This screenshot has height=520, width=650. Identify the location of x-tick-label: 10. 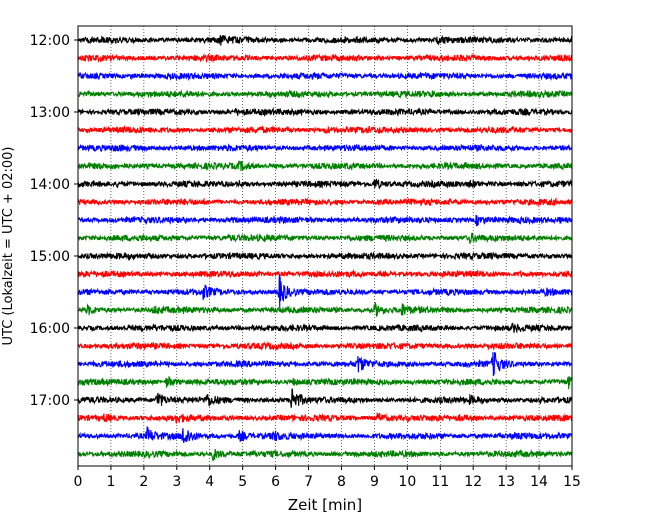
(407, 482).